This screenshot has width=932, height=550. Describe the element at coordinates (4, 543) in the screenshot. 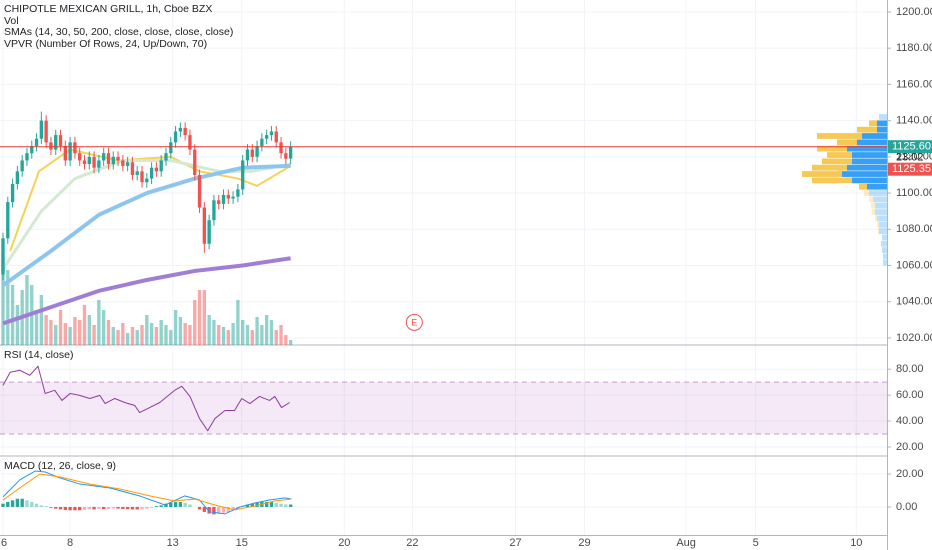

I see `x-tick-label: 6` at that location.